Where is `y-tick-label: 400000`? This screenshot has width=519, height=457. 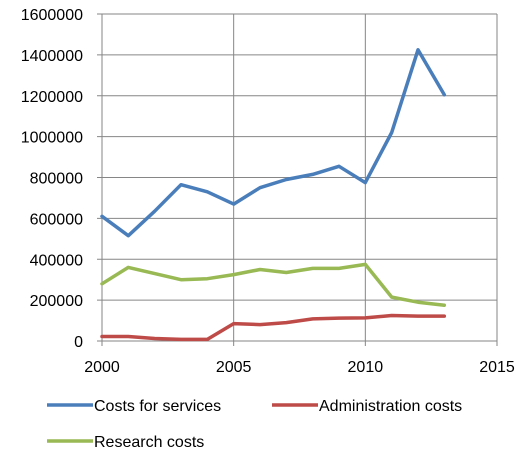 y-tick-label: 400000 is located at coordinates (56, 260).